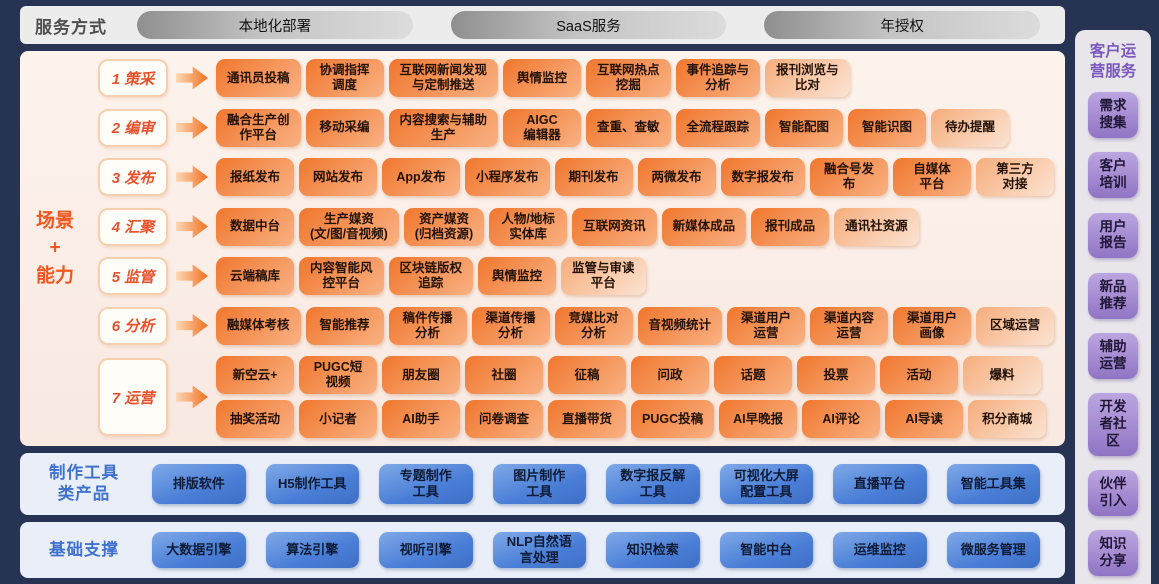 The image size is (1159, 584). Describe the element at coordinates (1113, 175) in the screenshot. I see `customer-ops-box: 客户 培训` at that location.